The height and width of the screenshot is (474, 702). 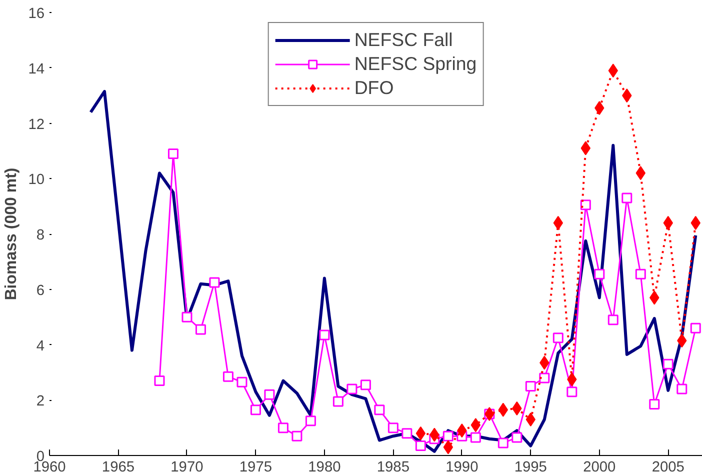 What do you see at coordinates (40, 402) in the screenshot?
I see `y-tick-label: 2` at bounding box center [40, 402].